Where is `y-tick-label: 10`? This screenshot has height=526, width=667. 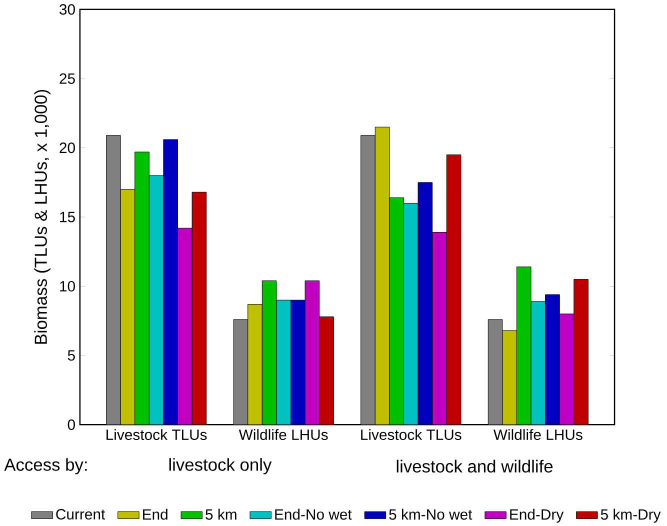 y-tick-label: 10 is located at coordinates (67, 286).